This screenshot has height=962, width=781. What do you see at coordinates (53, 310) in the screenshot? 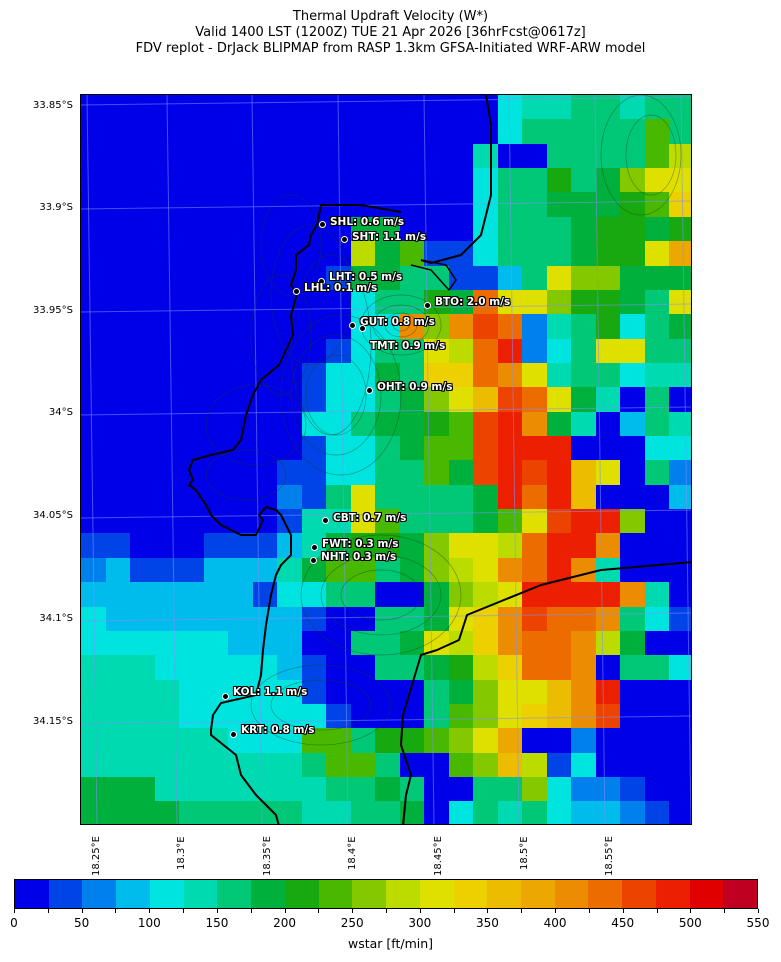
I see `y-tick-label: 33.95°S` at bounding box center [53, 310].